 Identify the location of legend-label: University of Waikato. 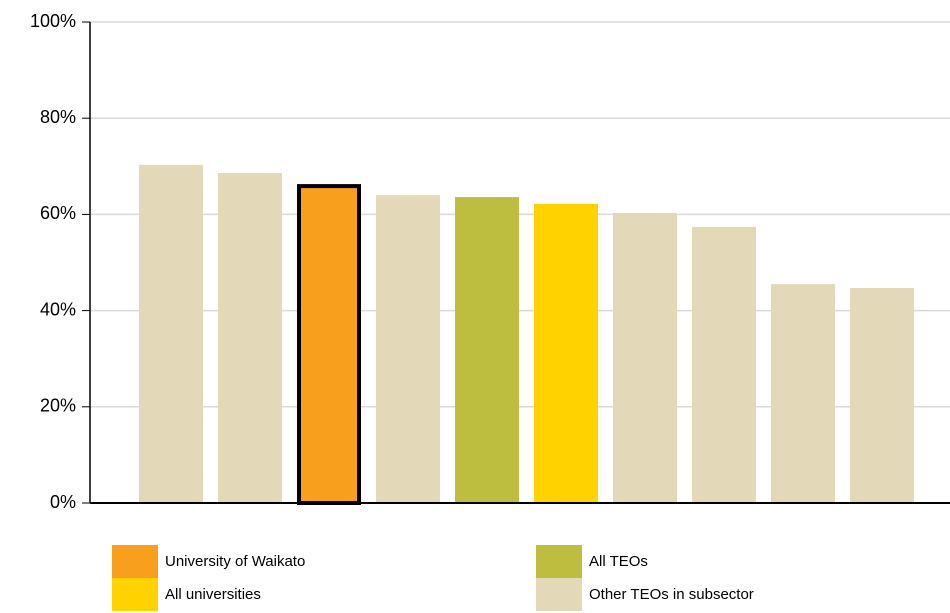
(235, 561).